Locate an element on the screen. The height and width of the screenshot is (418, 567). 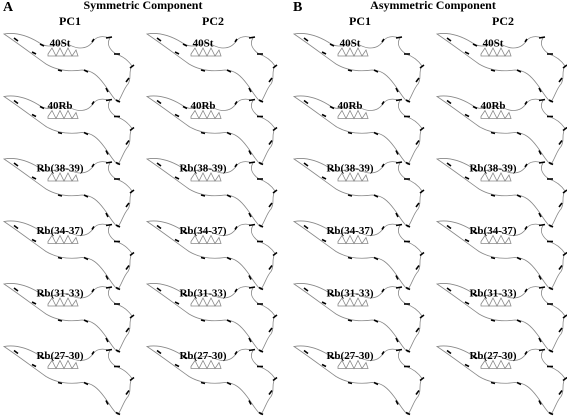
panel-letter: B is located at coordinates (297, 7).